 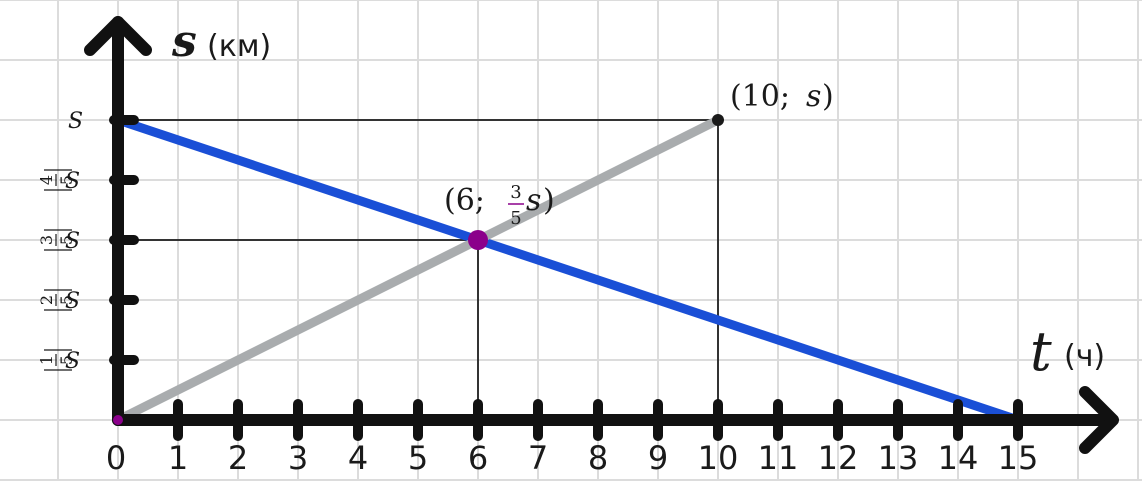 I want to click on x-tick-label: 12, so click(x=838, y=458).